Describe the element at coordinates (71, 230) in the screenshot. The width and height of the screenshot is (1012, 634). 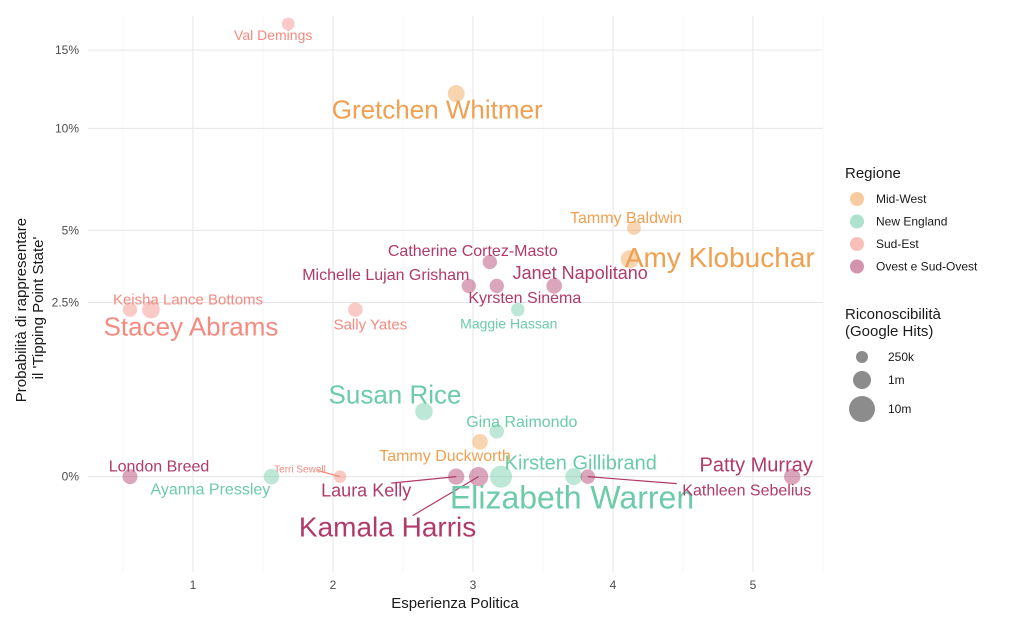
I see `y-tick-label: 5%` at that location.